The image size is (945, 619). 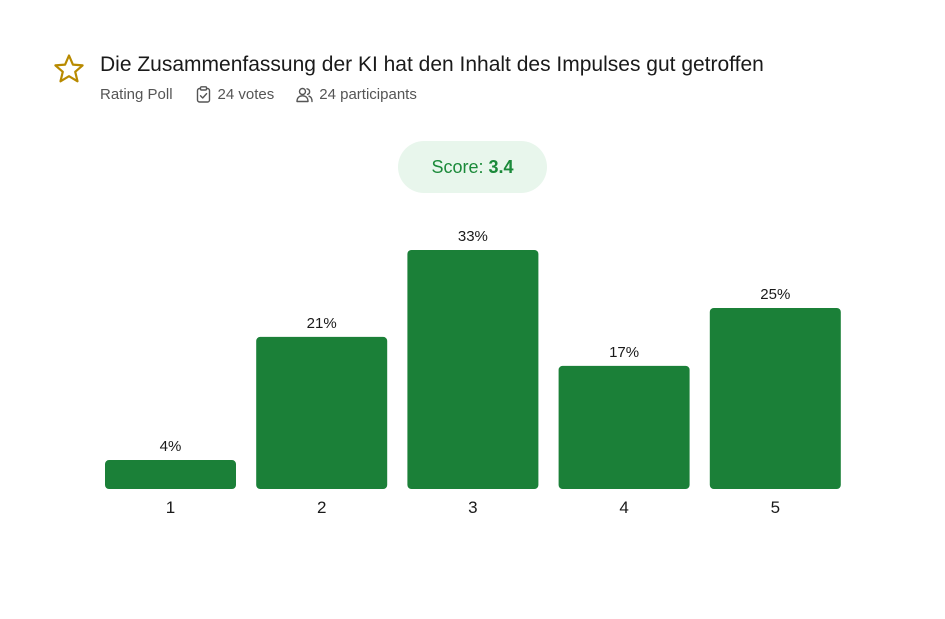 What do you see at coordinates (304, 95) in the screenshot?
I see `users-icon` at bounding box center [304, 95].